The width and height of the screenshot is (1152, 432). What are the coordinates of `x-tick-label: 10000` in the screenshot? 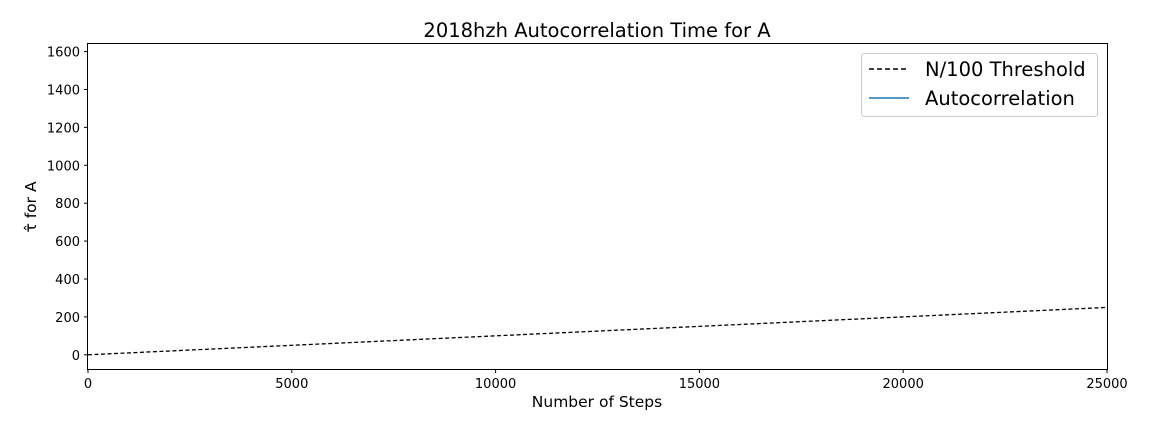 It's located at (495, 384).